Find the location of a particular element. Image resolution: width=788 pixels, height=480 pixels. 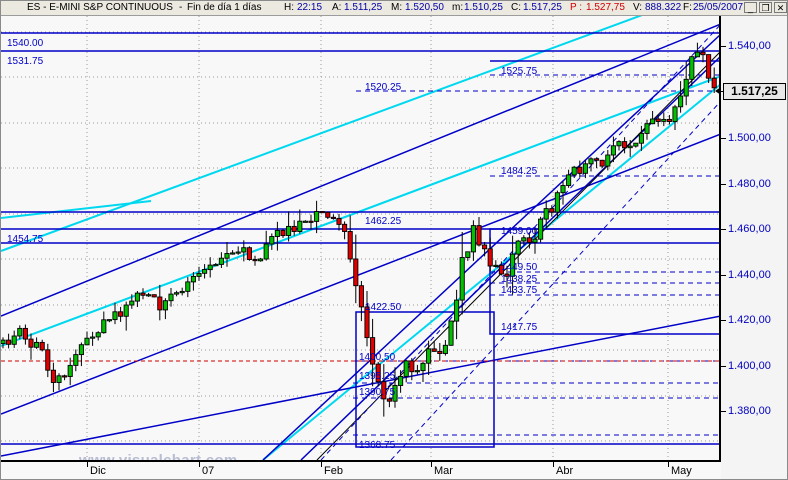

date-axis-label: May is located at coordinates (681, 471).